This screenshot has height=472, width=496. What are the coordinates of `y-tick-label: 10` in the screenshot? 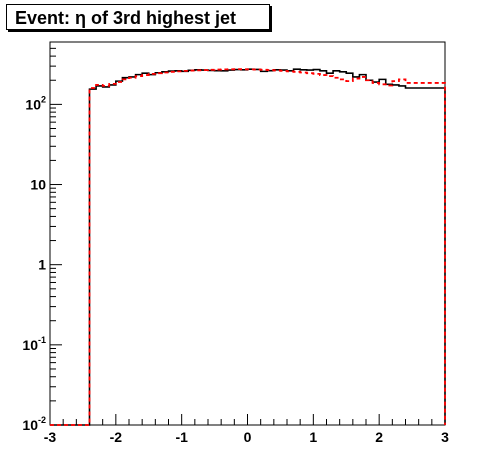 It's located at (38, 185).